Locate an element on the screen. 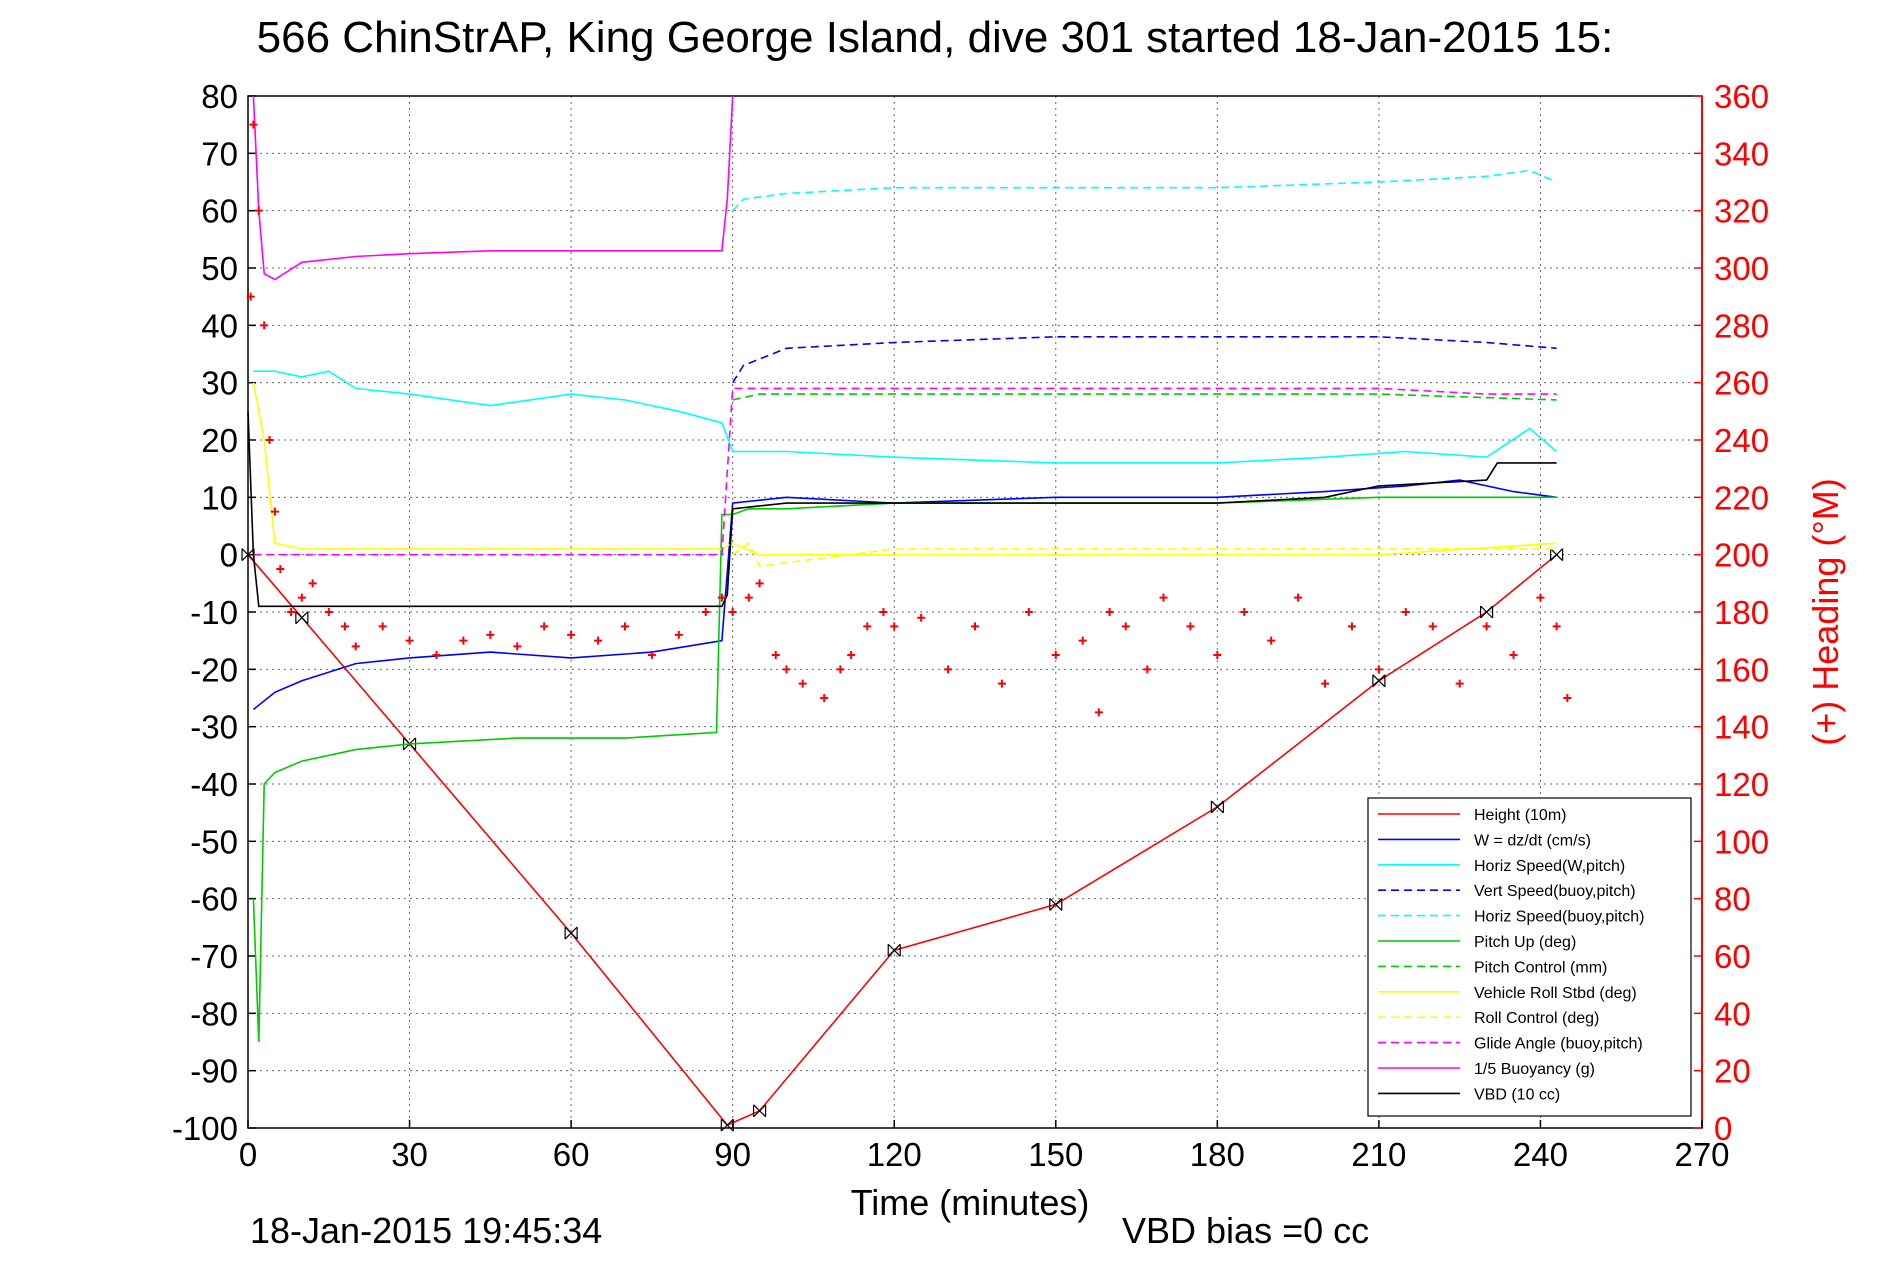  series-pitch-control-mm is located at coordinates (1144, 397).